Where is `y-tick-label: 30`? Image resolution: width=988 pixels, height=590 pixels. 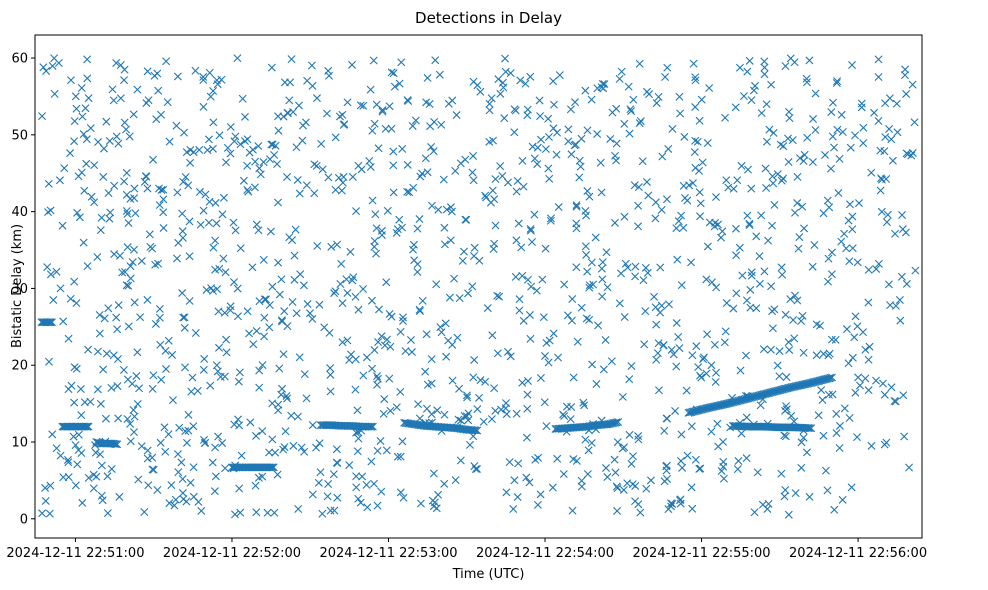 y-tick-label: 30 is located at coordinates (19, 289).